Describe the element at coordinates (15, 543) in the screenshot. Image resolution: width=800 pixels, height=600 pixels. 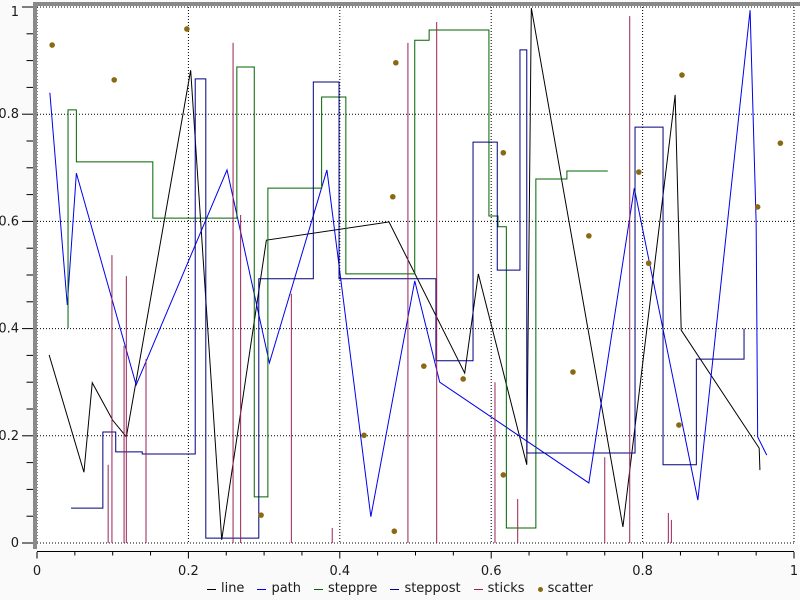
I see `y-tick-label: 0` at that location.